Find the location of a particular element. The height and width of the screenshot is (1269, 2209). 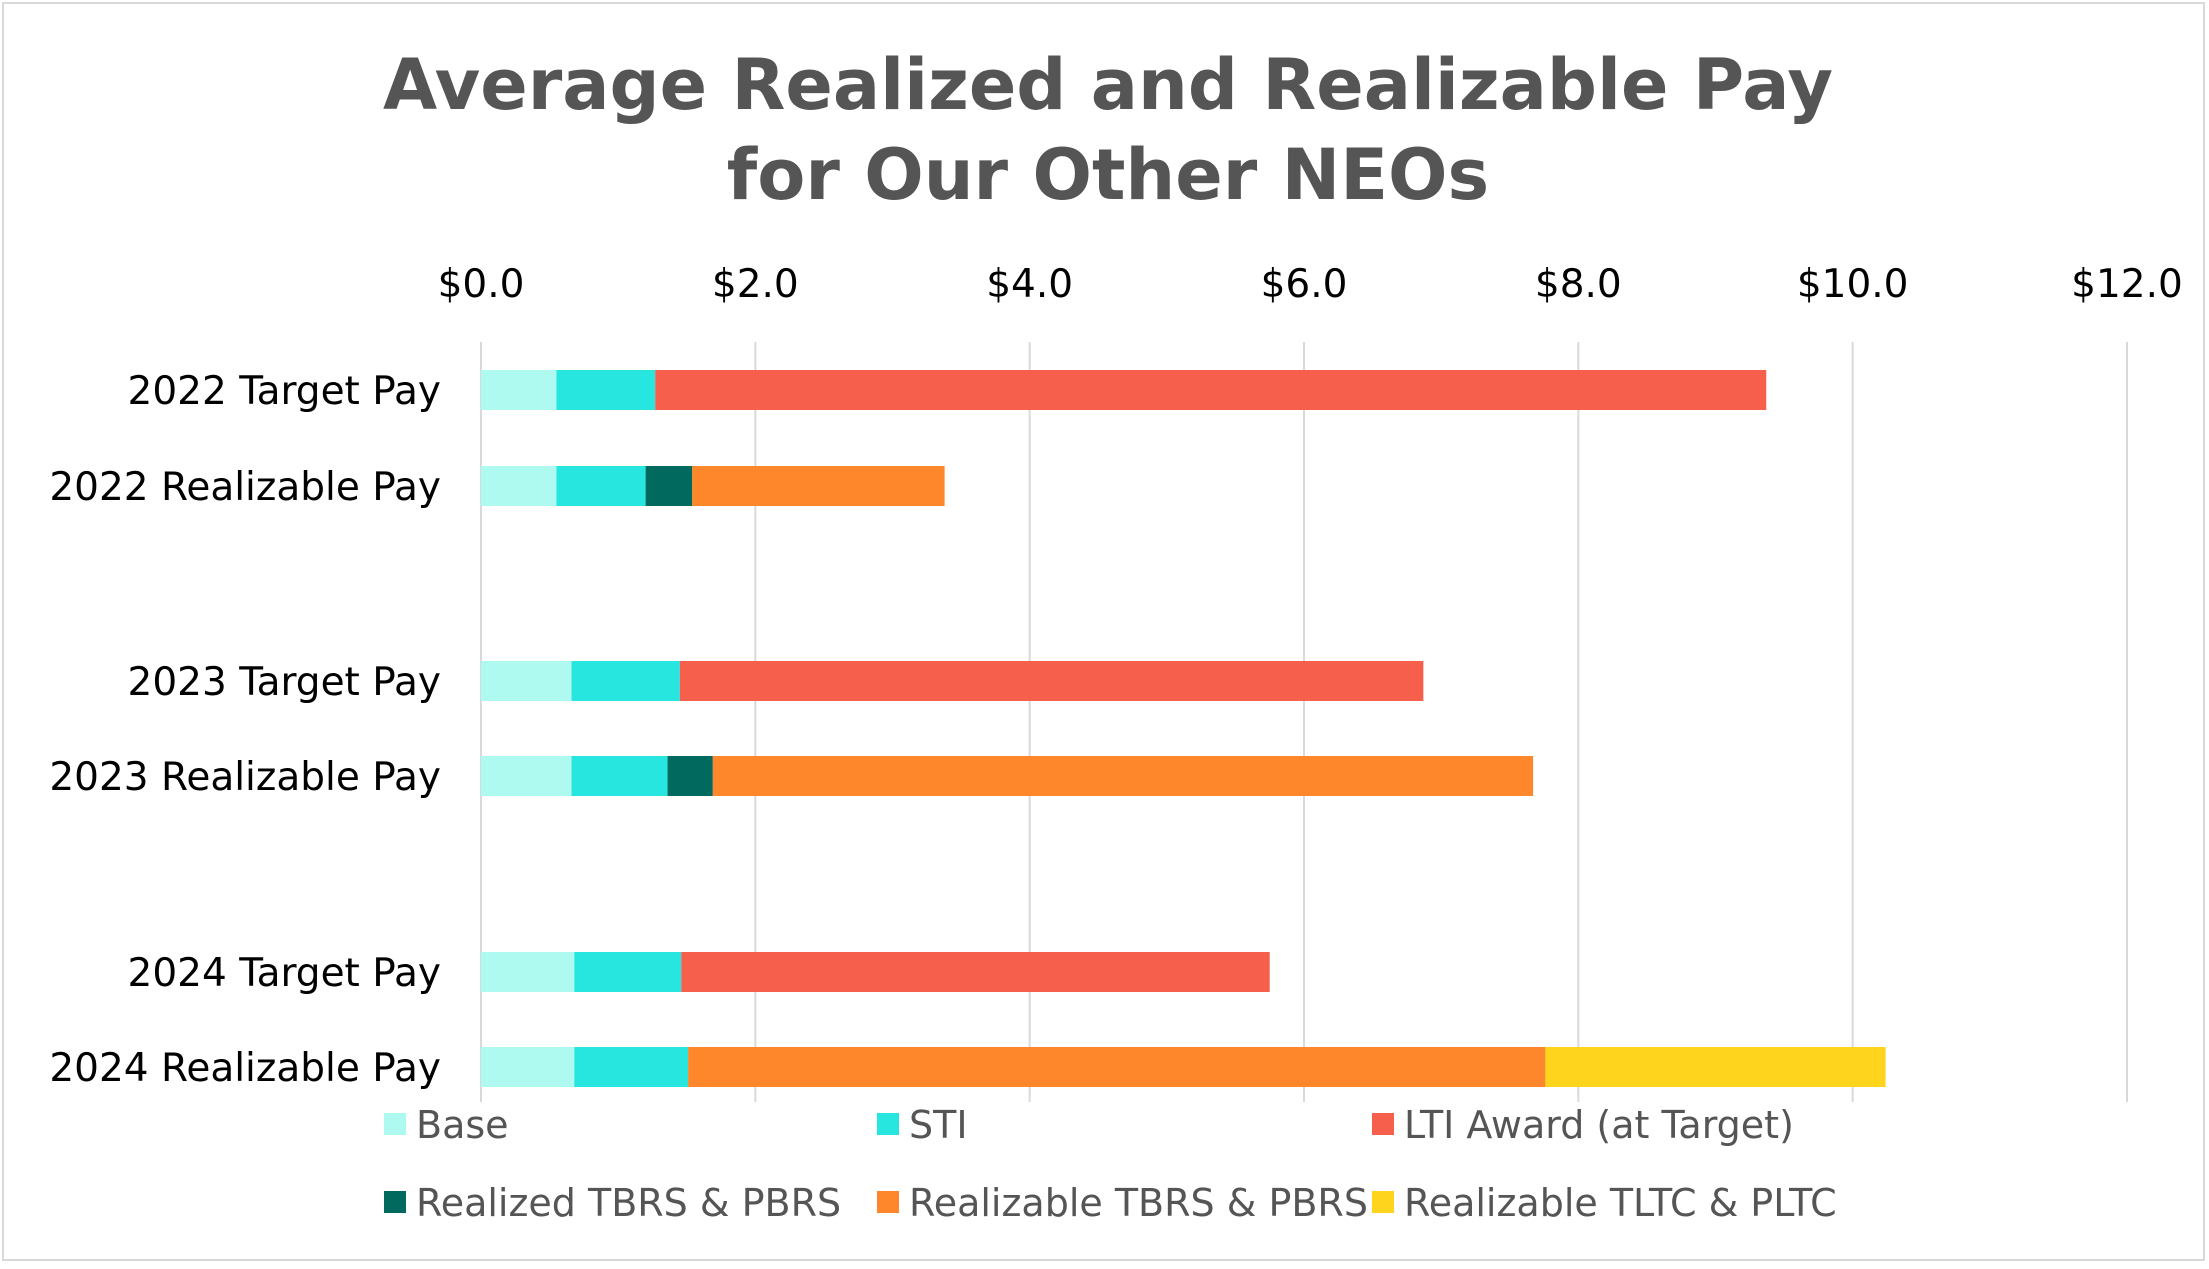

x-tick-label: $2.0 is located at coordinates (755, 284).